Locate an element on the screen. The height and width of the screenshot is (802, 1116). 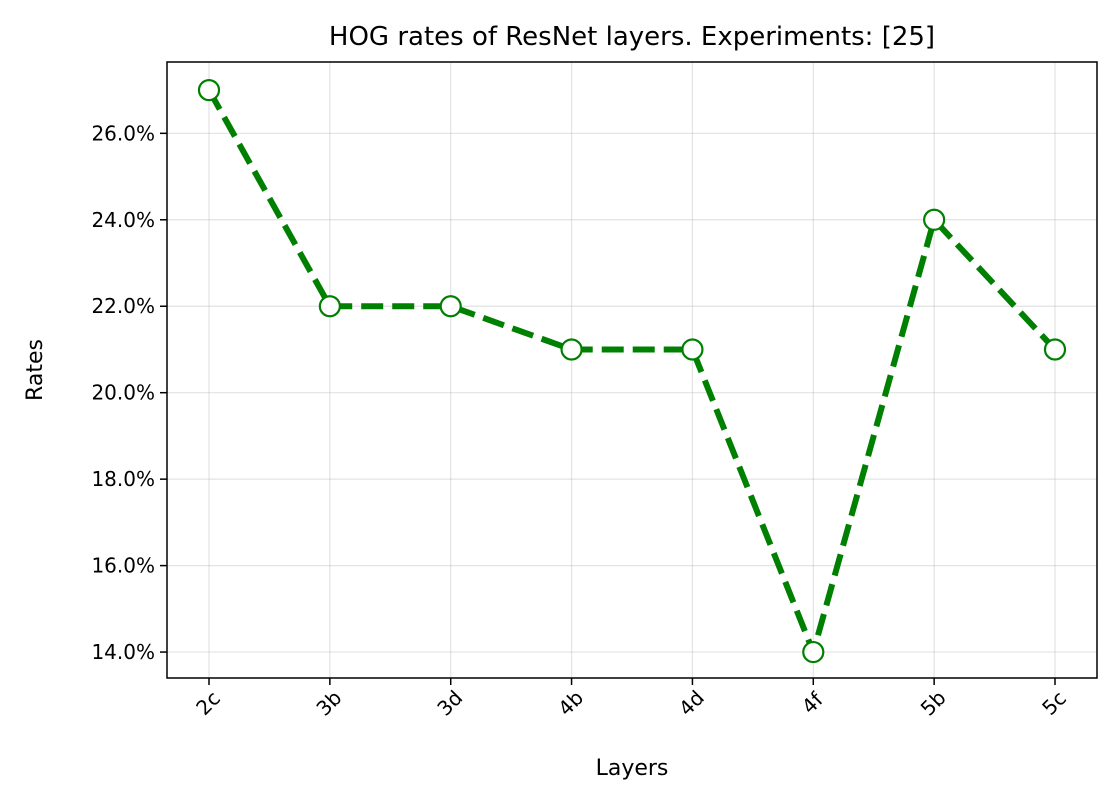
x-tick-label: 4d is located at coordinates (691, 703).